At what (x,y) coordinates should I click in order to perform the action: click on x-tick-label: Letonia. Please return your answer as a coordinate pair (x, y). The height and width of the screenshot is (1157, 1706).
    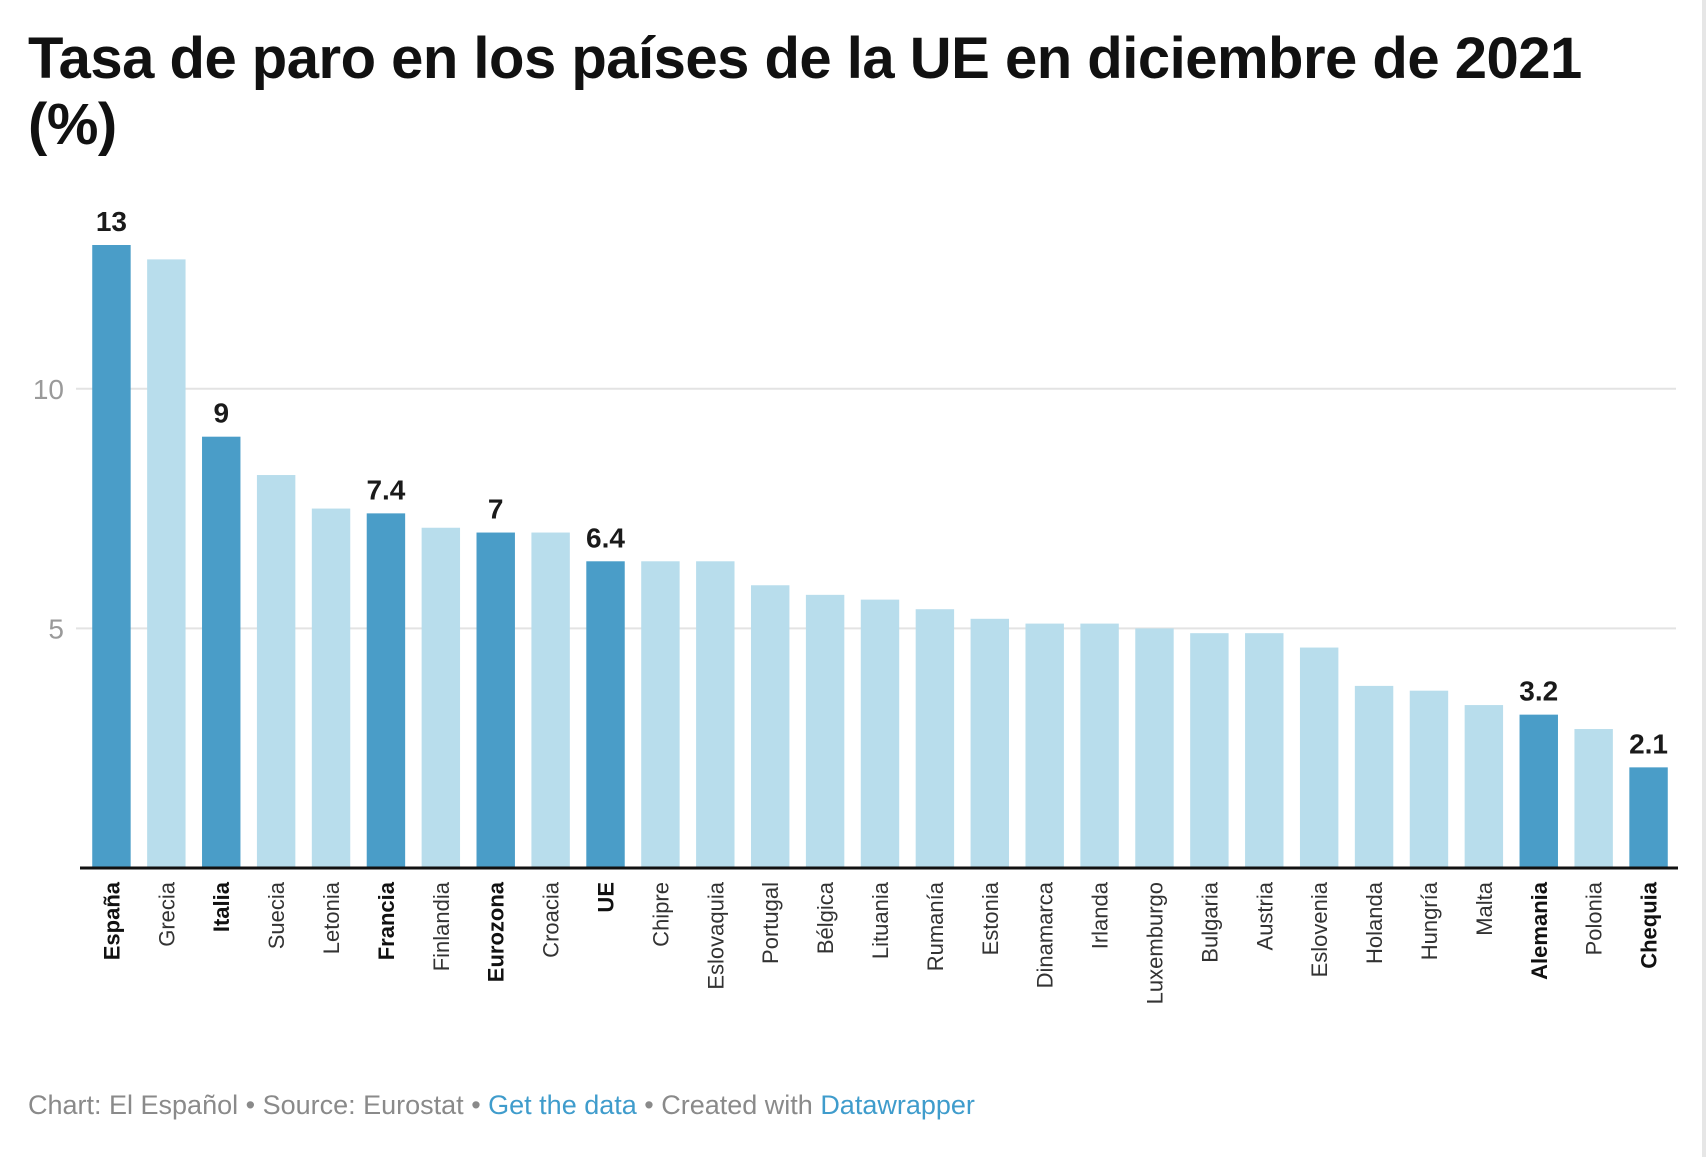
    Looking at the image, I should click on (331, 917).